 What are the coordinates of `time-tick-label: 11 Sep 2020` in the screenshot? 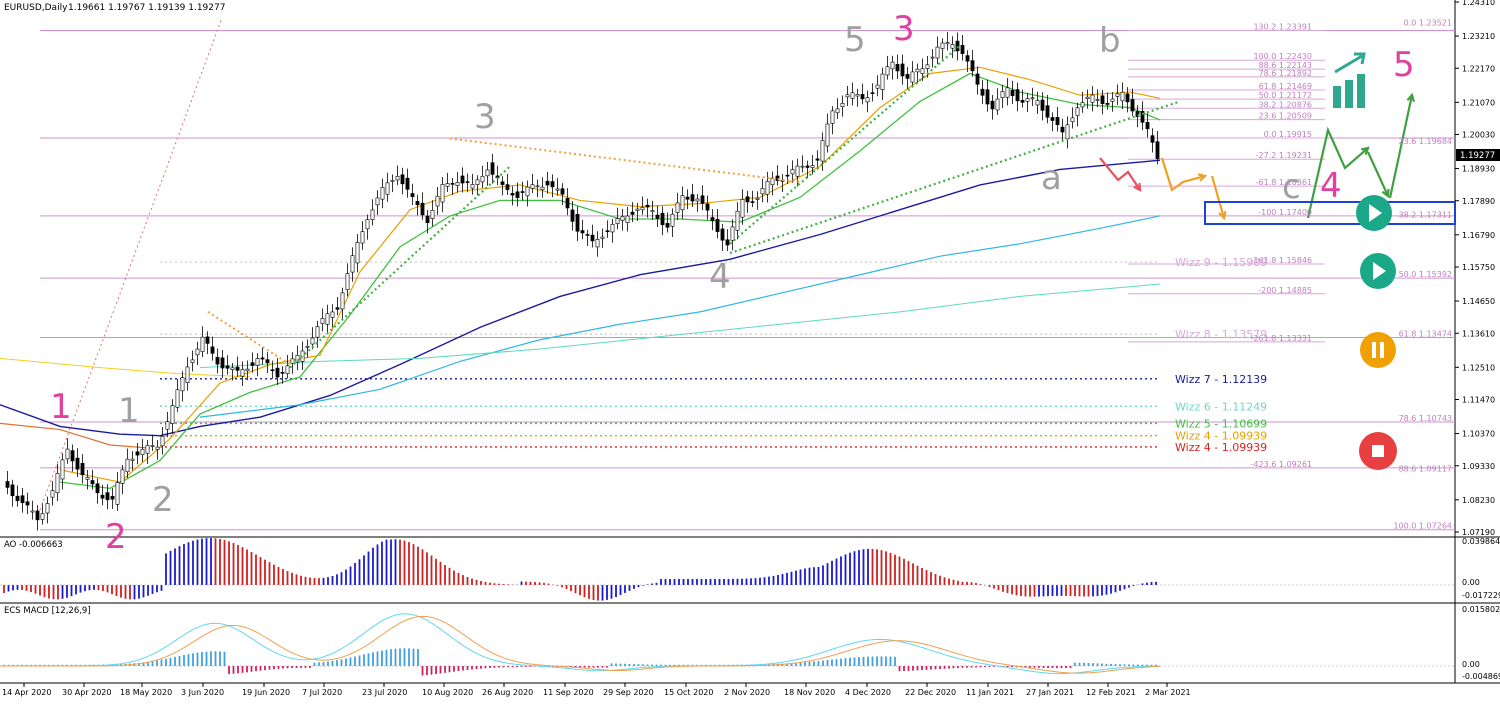 It's located at (568, 692).